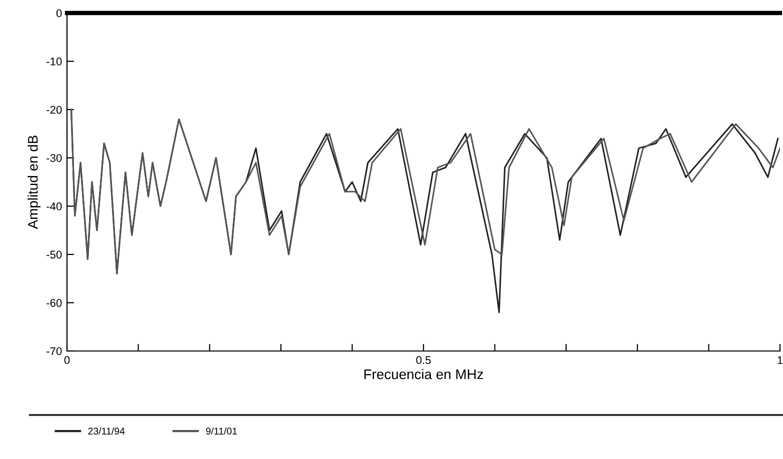 This screenshot has height=459, width=783. I want to click on y-tick-label: -20, so click(54, 110).